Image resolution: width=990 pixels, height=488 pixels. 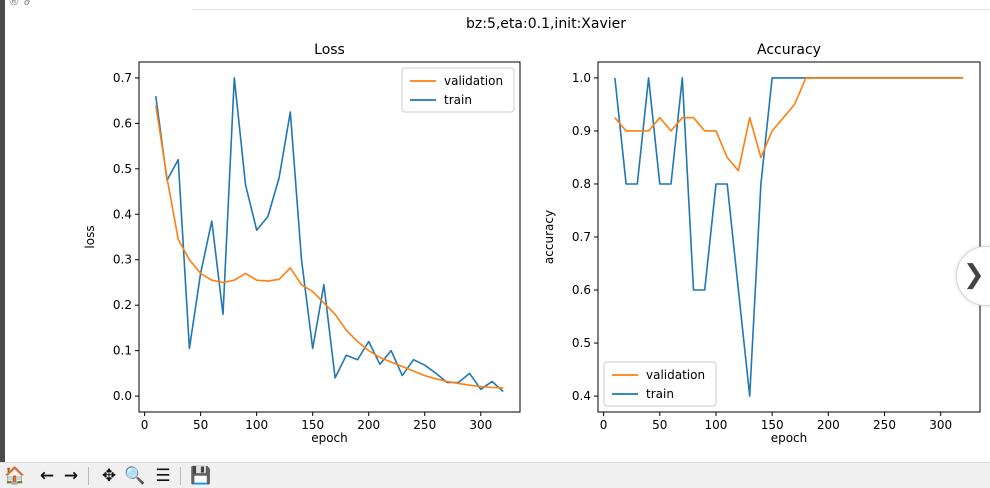 I want to click on accuracy-title: Accuracy, so click(x=789, y=50).